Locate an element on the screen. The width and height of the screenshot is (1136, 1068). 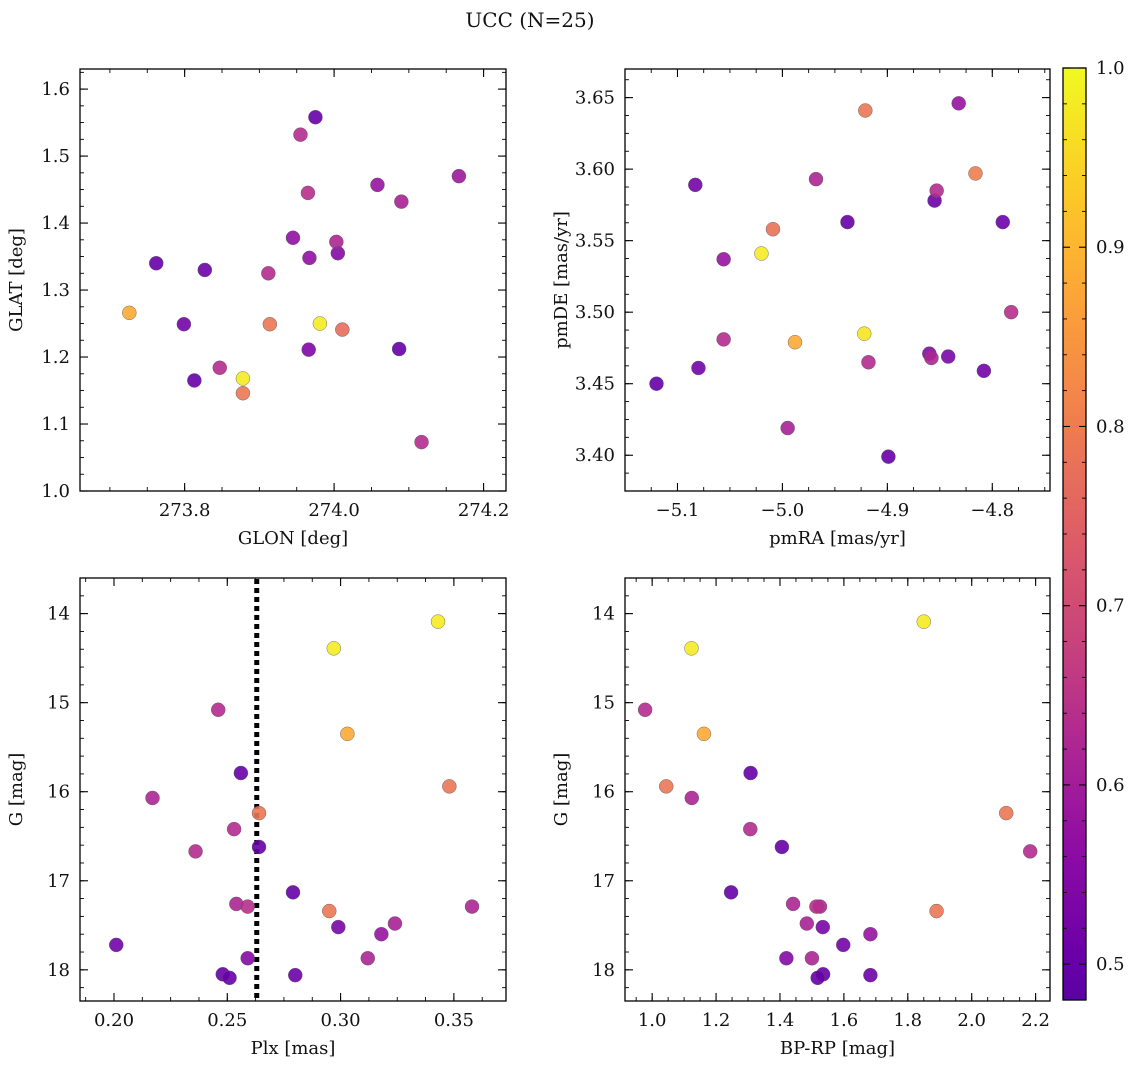
x-axis-label: Plx [mas] is located at coordinates (293, 1048).